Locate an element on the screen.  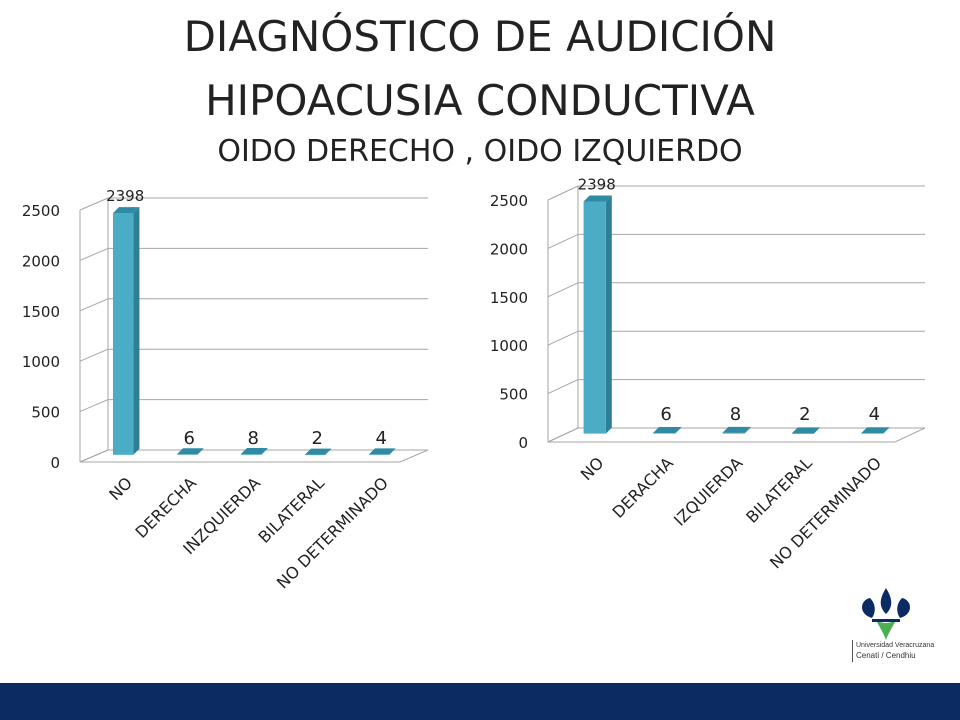
slide-title-line2: HIPOACUSIA CONDUCTIVA is located at coordinates (480, 100).